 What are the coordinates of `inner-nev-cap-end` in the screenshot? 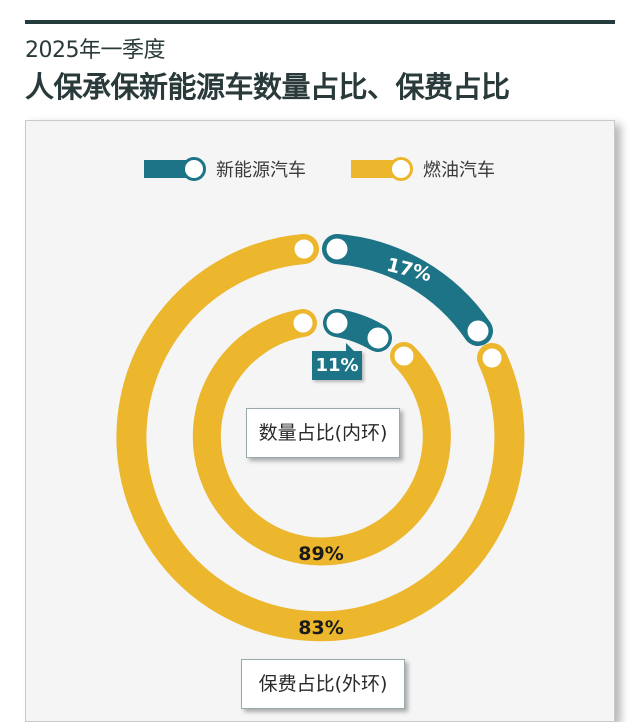 It's located at (378, 338).